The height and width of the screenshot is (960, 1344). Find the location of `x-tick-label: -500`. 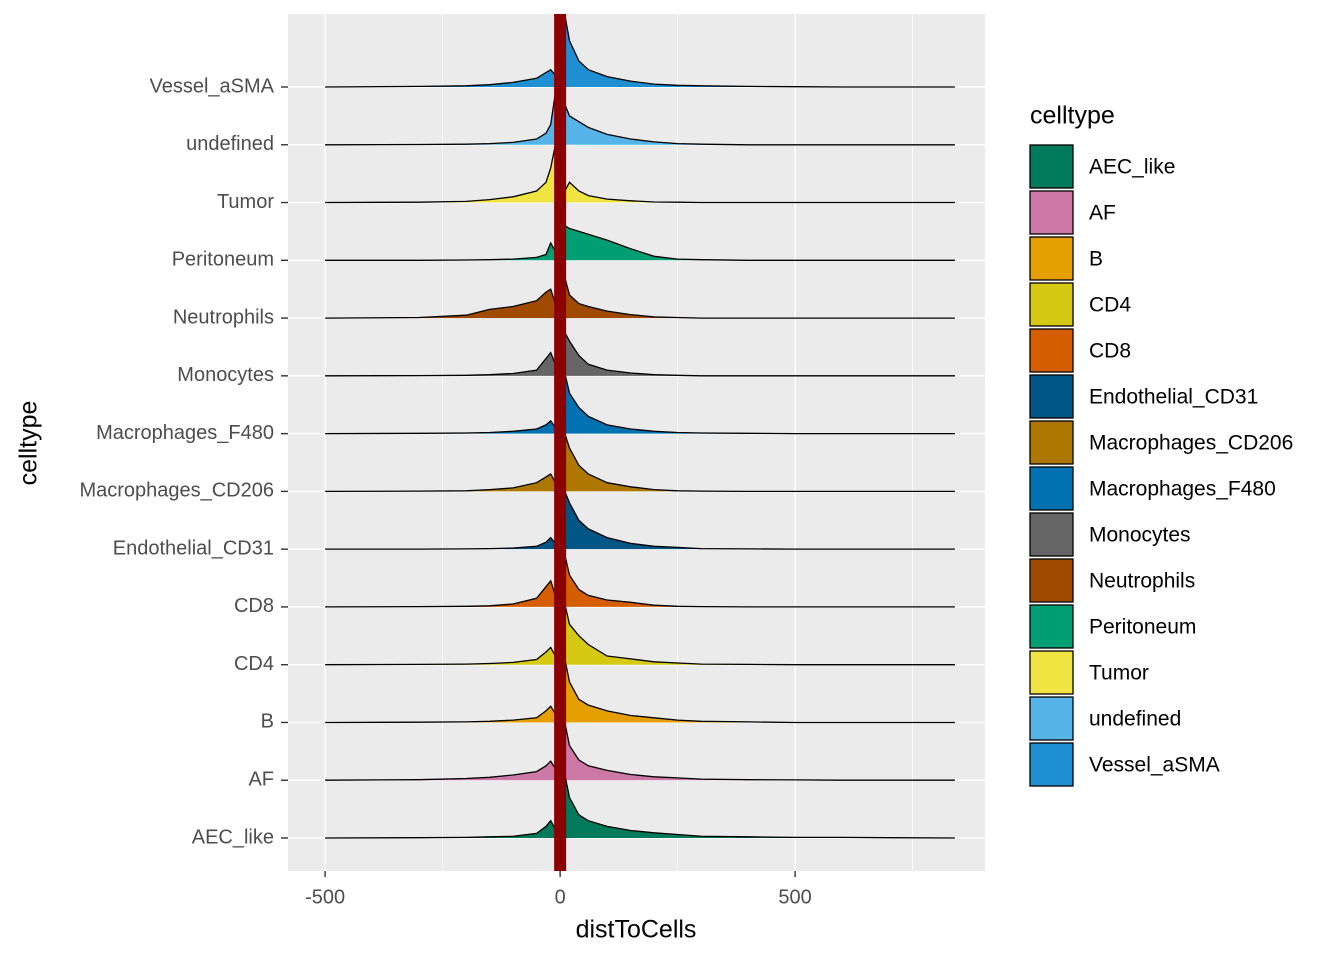

x-tick-label: -500 is located at coordinates (325, 897).